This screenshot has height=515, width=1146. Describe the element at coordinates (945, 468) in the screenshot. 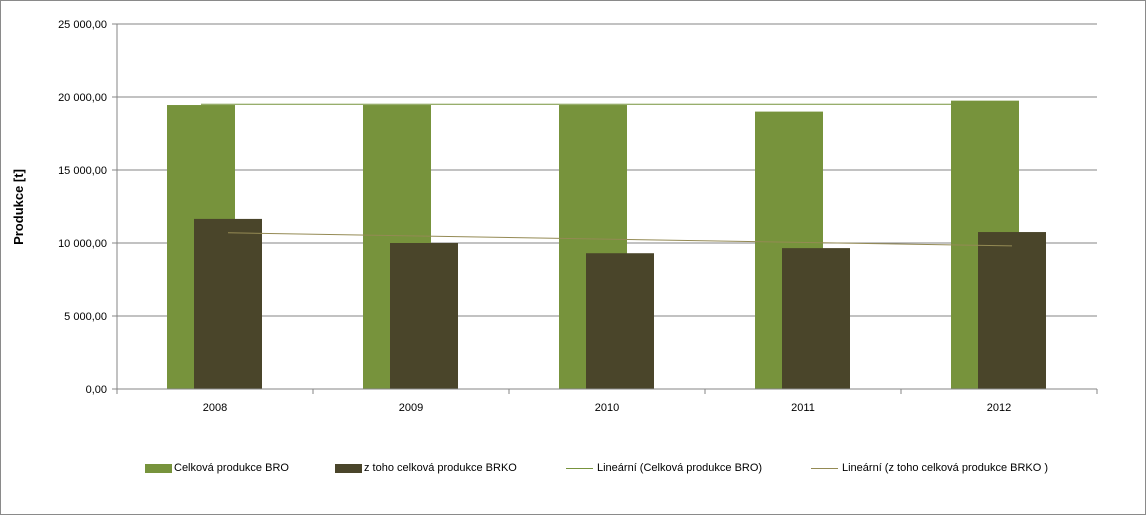

I see `legend-label-trend-brko: Lineární (z toho celková produkce BRKO )` at that location.